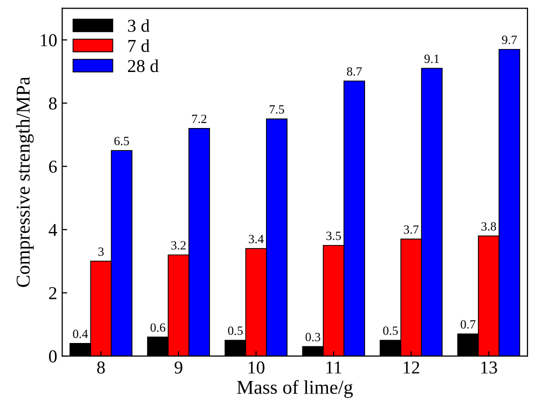  Describe the element at coordinates (53, 230) in the screenshot. I see `y-tick-label: 4` at that location.